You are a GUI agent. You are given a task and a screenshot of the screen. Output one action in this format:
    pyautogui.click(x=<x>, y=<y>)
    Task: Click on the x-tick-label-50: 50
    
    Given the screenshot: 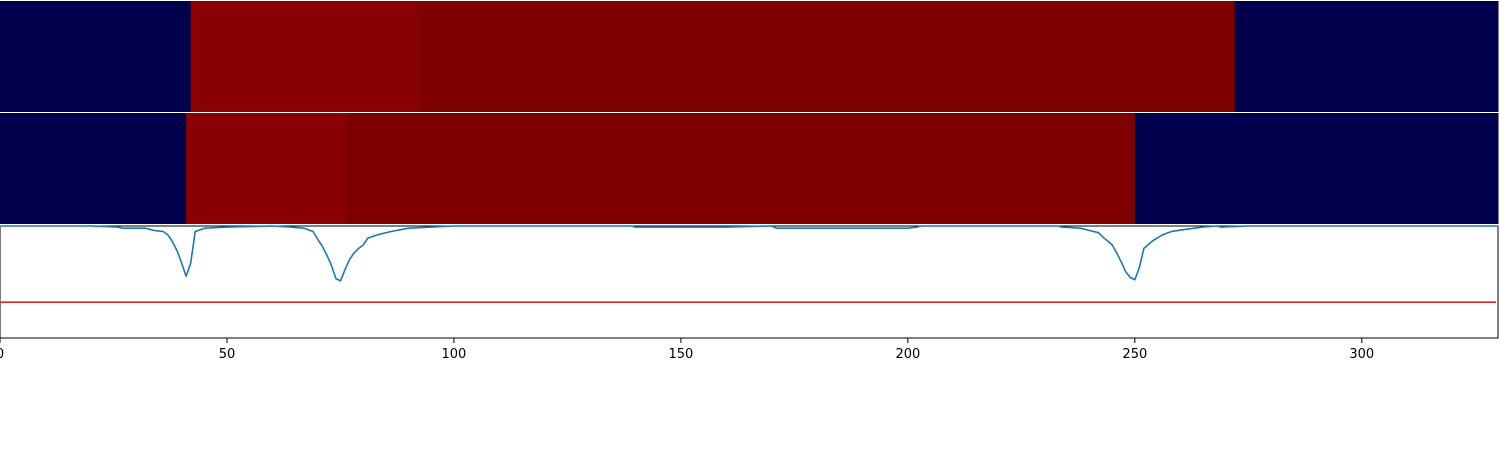 What is the action you would take?
    pyautogui.click(x=227, y=354)
    